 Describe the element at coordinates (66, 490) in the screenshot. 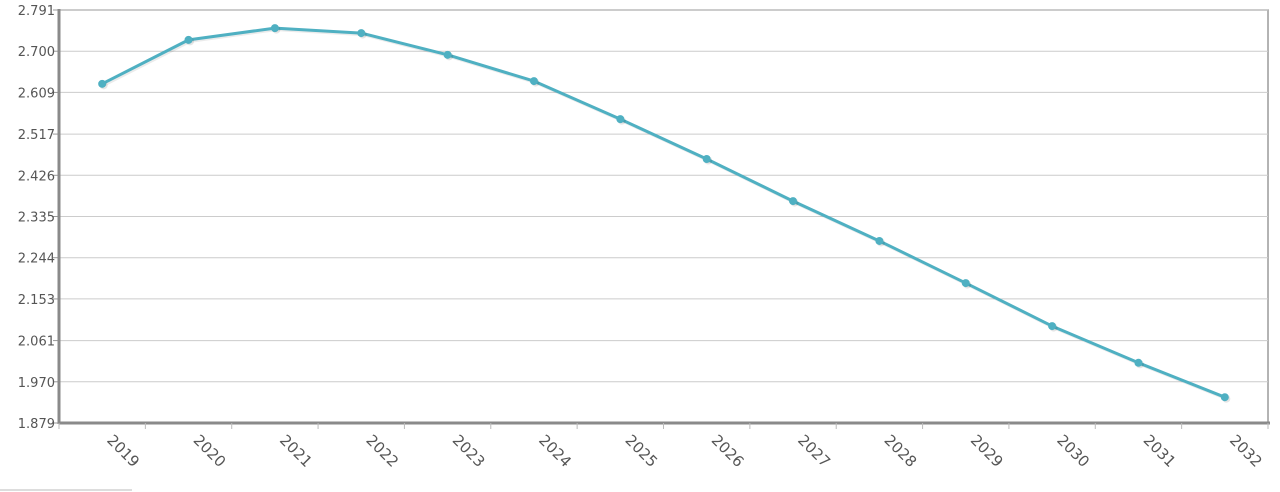

I see `scrollbar` at that location.